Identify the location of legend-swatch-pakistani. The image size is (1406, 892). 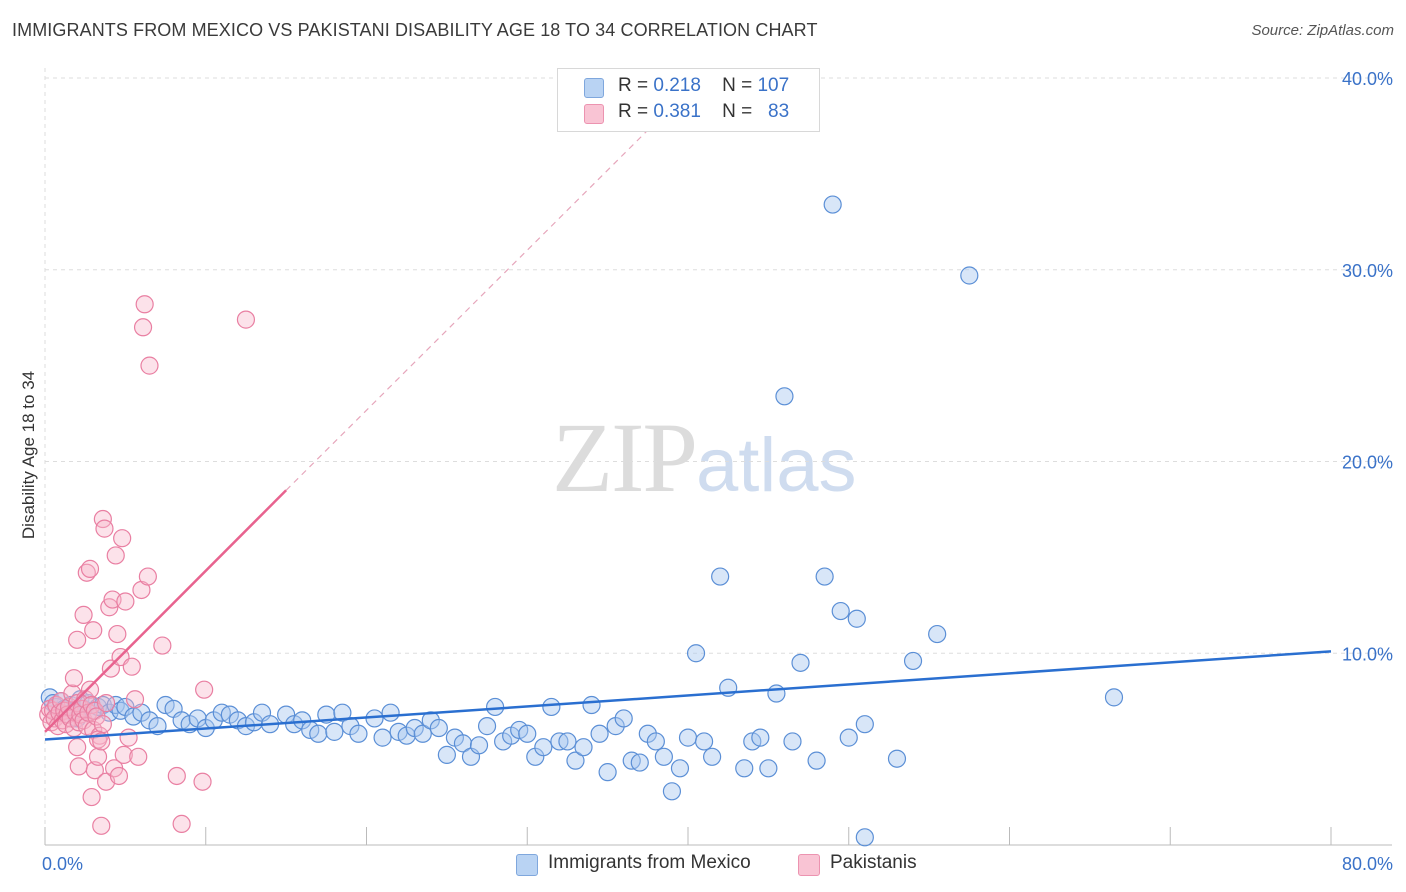
(594, 114).